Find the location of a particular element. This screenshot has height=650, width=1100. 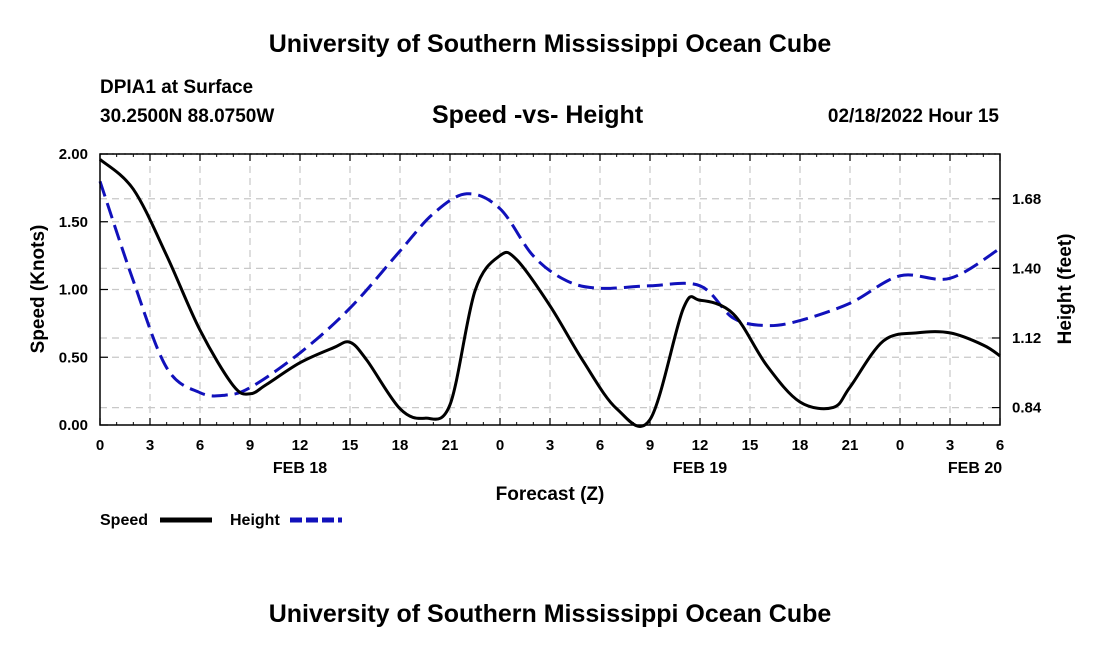

date-label: FEB 19 is located at coordinates (700, 468).